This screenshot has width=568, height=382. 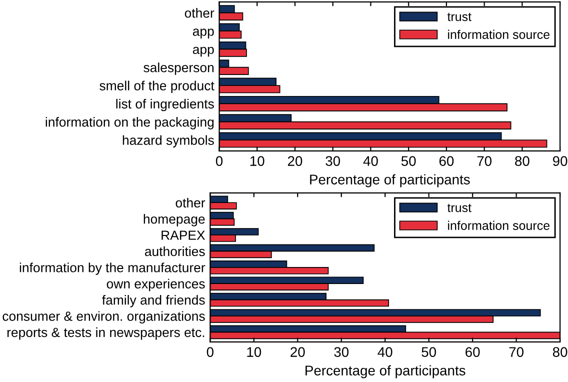 What do you see at coordinates (174, 251) in the screenshot?
I see `y-tick-label: authorities` at bounding box center [174, 251].